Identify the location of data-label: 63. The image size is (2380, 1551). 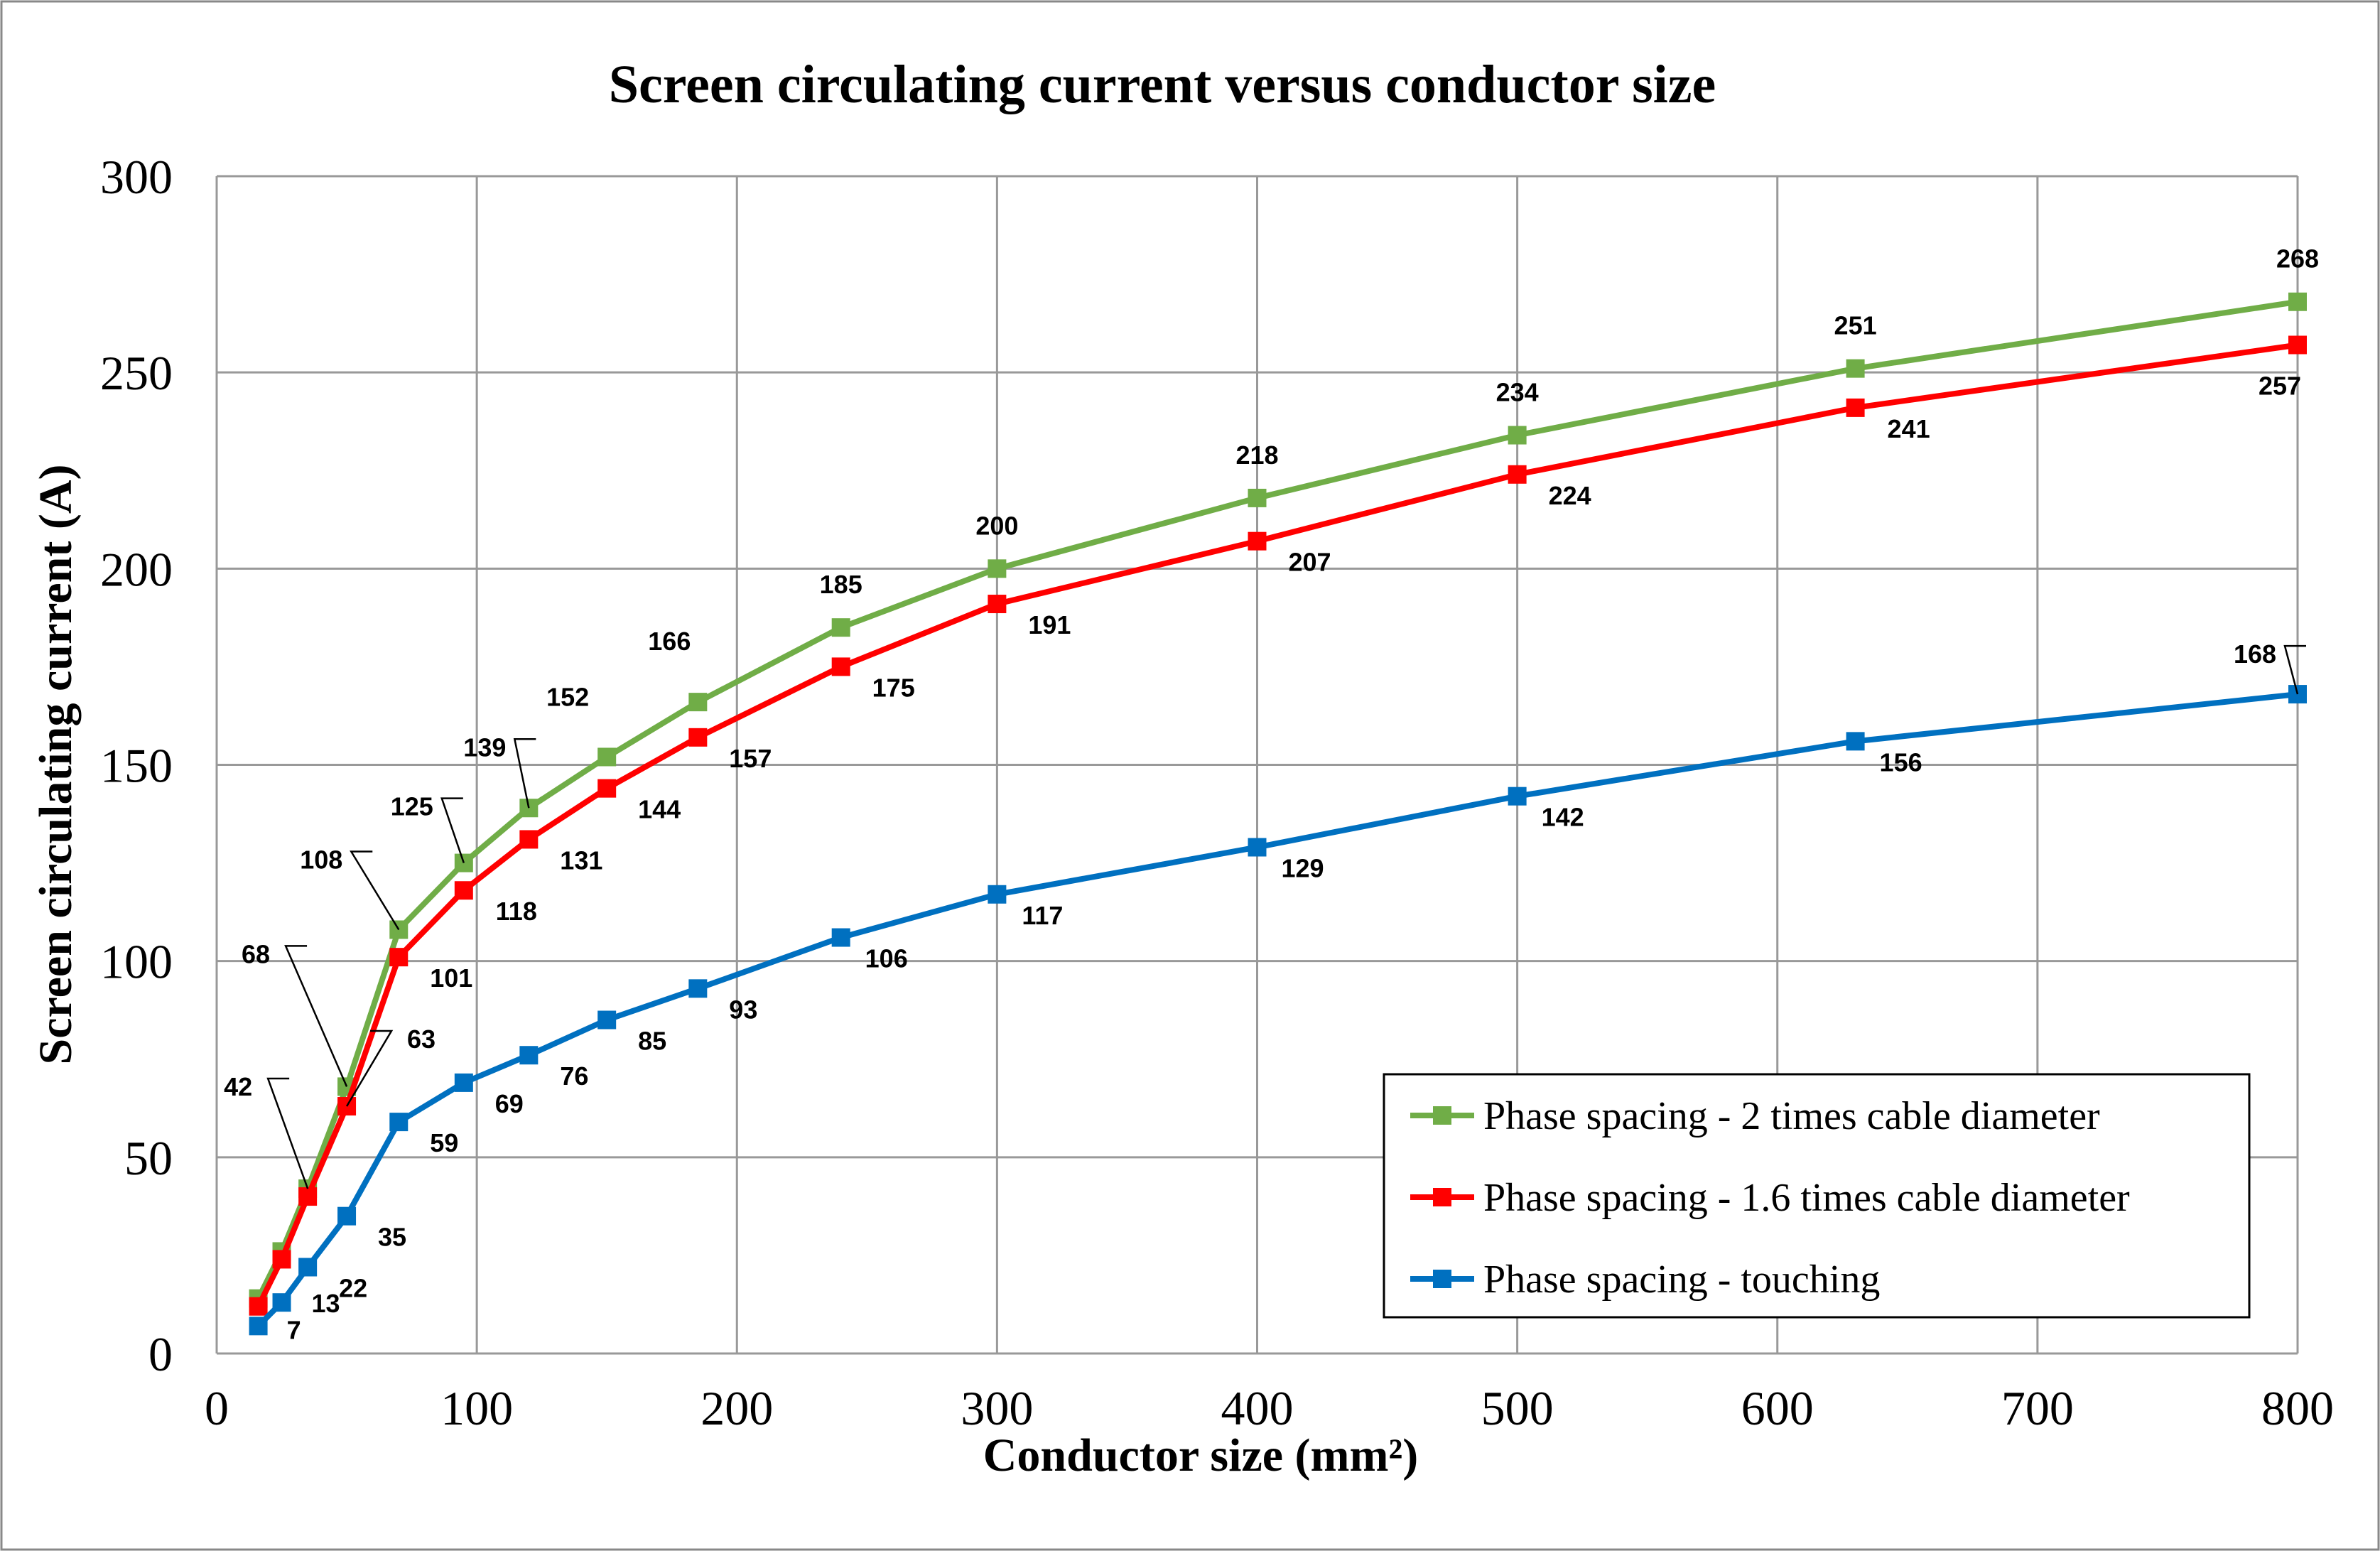
(421, 1039).